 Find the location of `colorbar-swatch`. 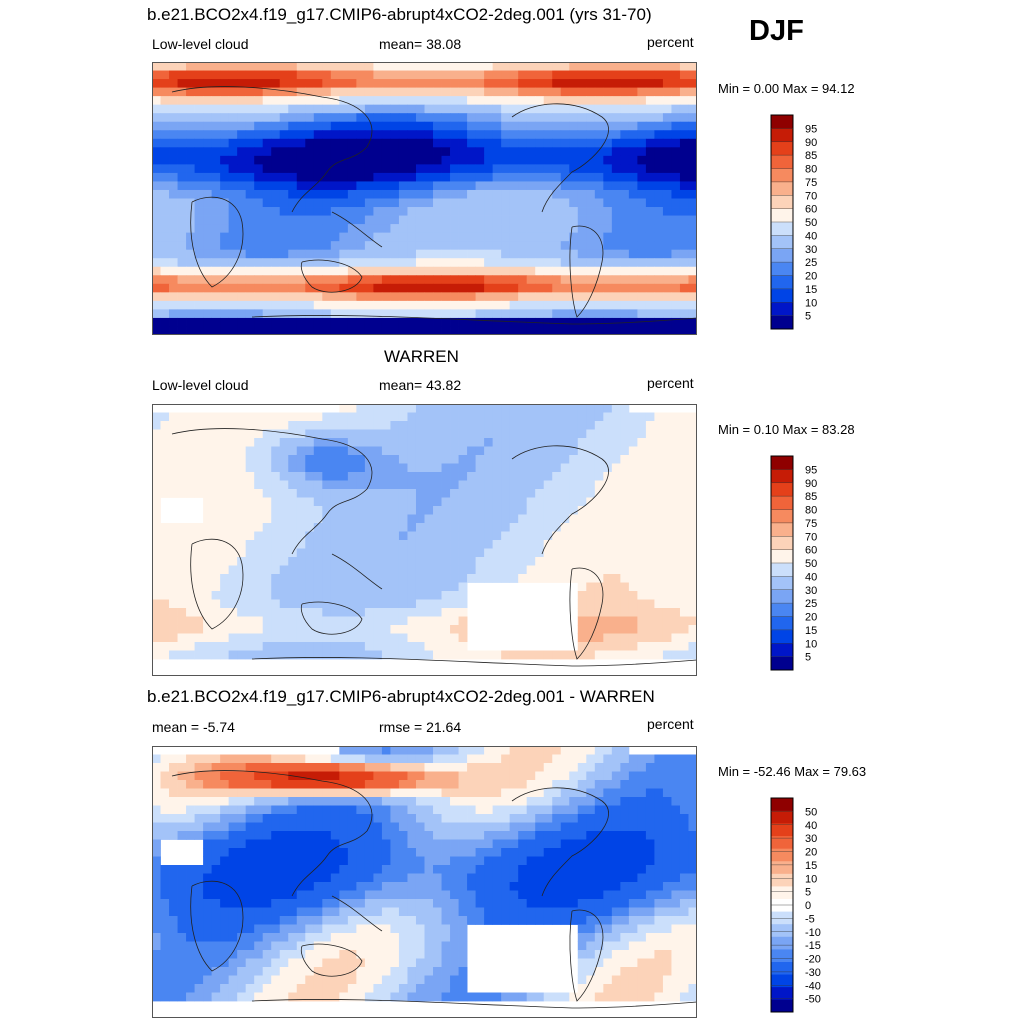

colorbar-swatch is located at coordinates (782, 162).